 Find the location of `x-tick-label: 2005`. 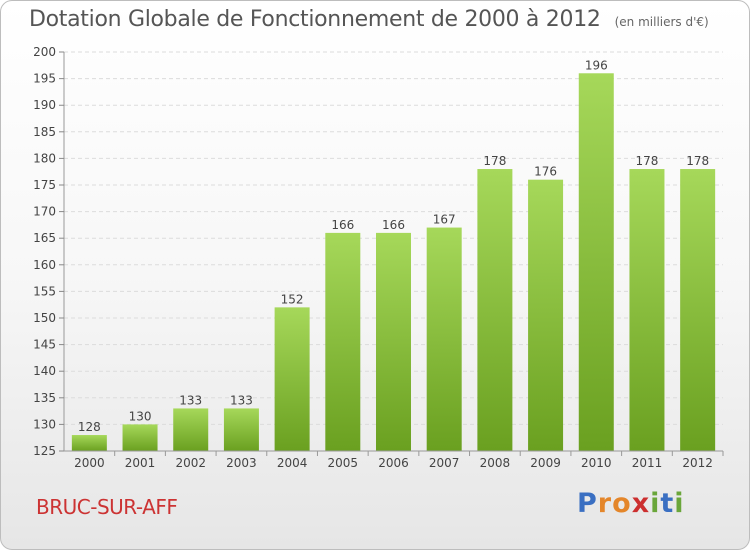

x-tick-label: 2005 is located at coordinates (343, 463).